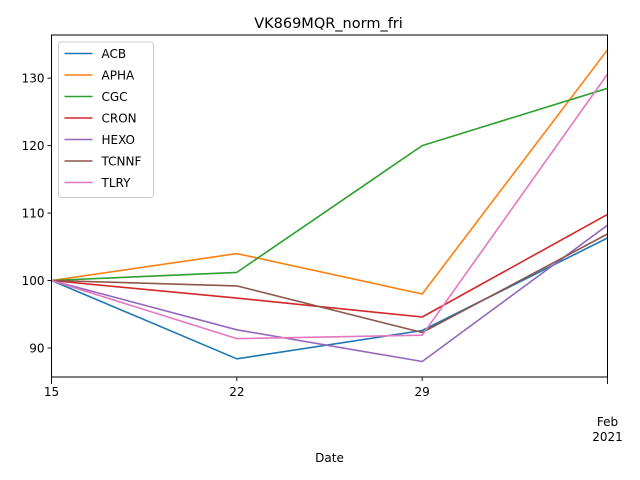  What do you see at coordinates (33, 281) in the screenshot?
I see `y-tick-label: 100` at bounding box center [33, 281].